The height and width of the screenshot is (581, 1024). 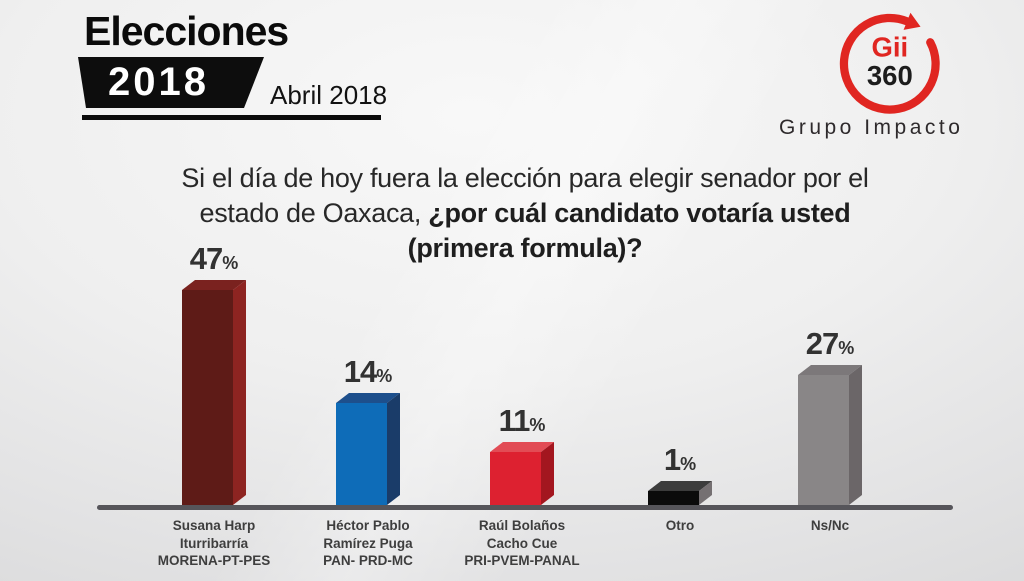 I want to click on bar-value-label-hector-pablo: 14%, so click(x=368, y=372).